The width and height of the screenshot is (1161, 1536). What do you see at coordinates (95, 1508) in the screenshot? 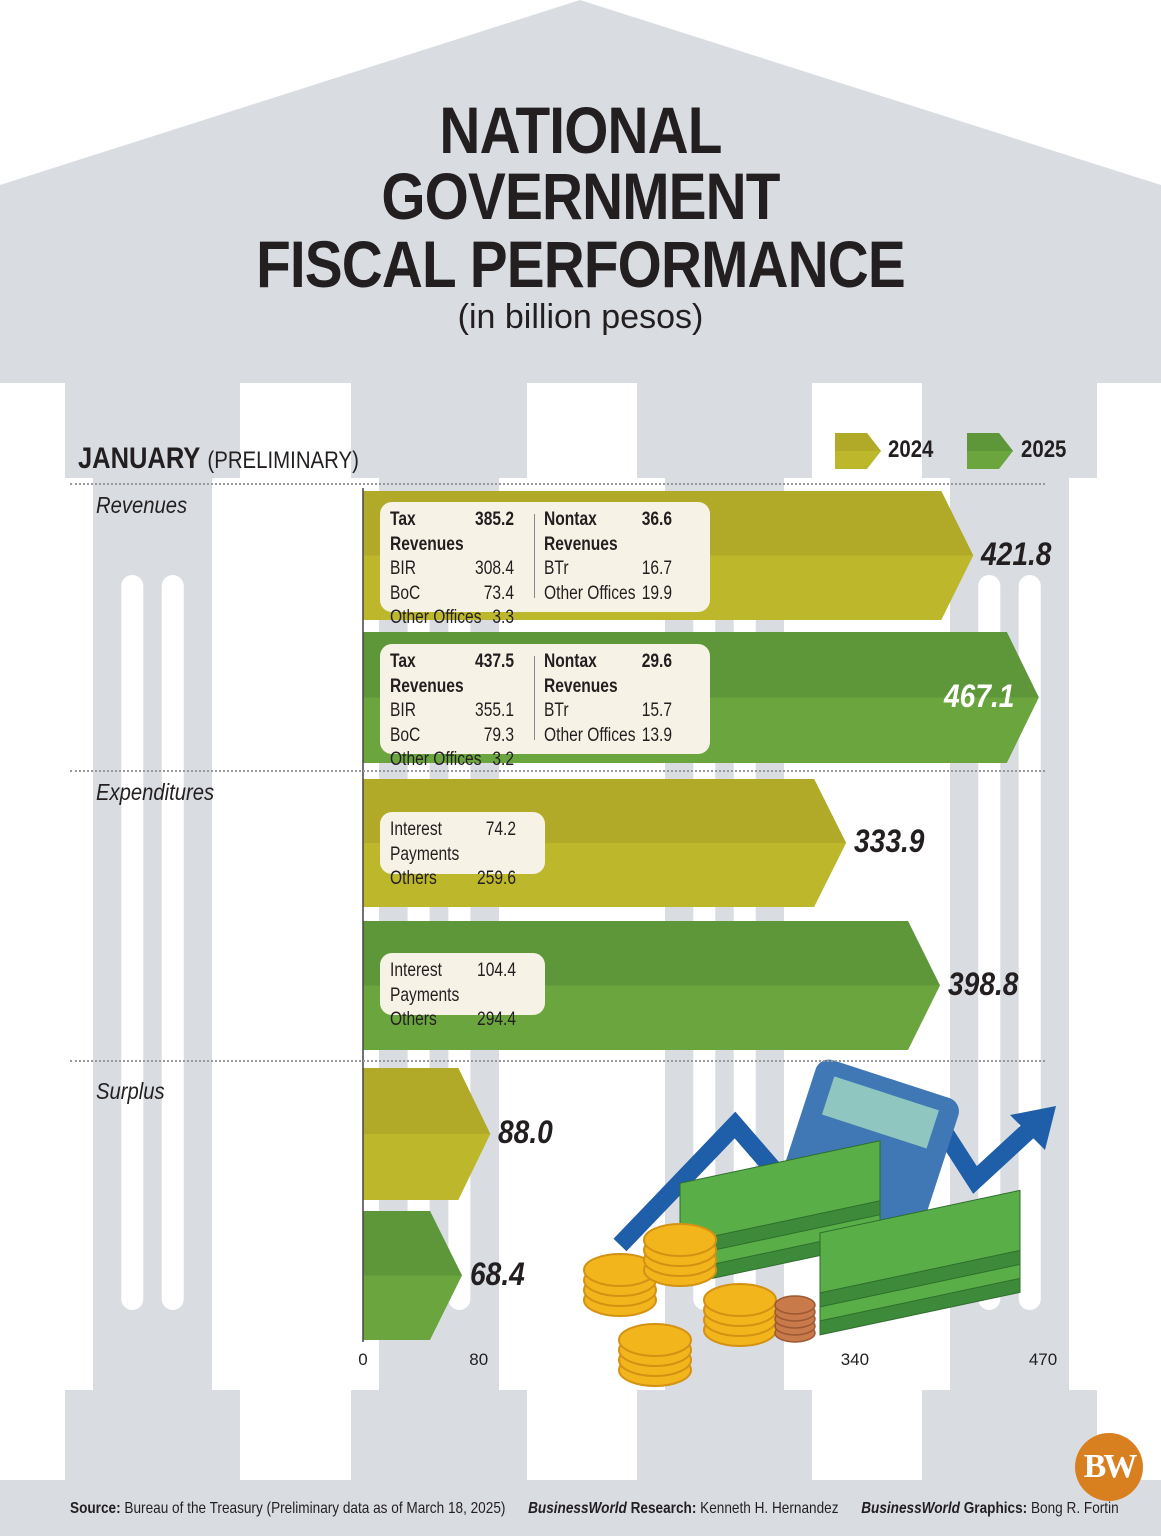
I see `source-label: Source:` at bounding box center [95, 1508].